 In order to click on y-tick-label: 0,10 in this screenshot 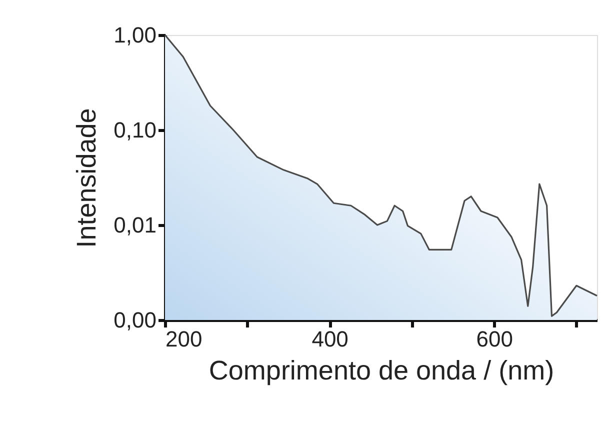, I will do `click(135, 130)`.